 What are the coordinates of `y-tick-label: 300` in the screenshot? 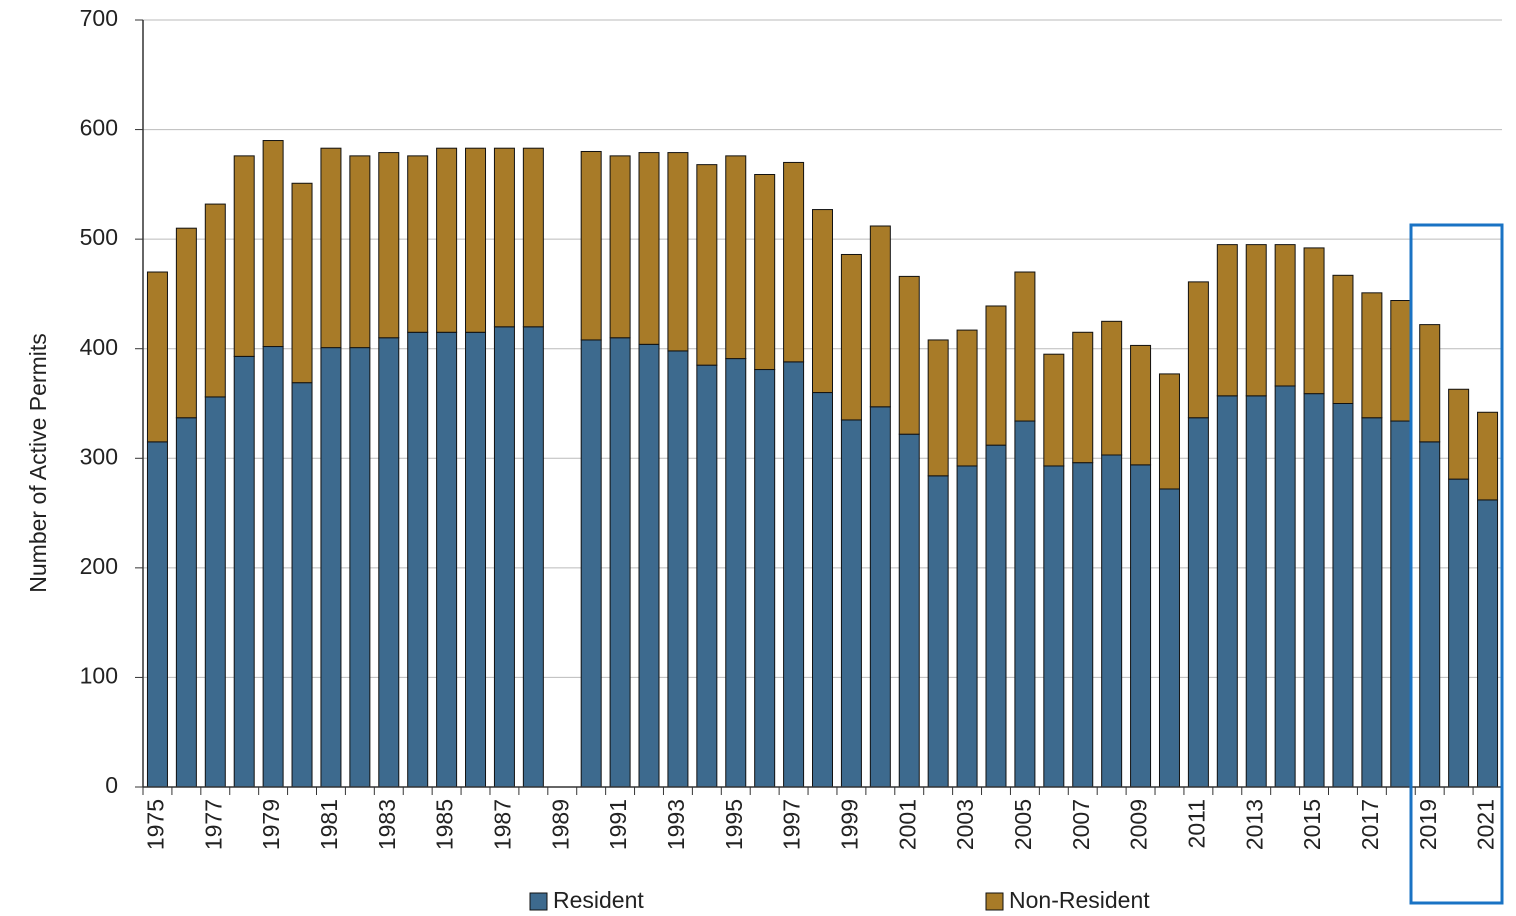 It's located at (99, 456).